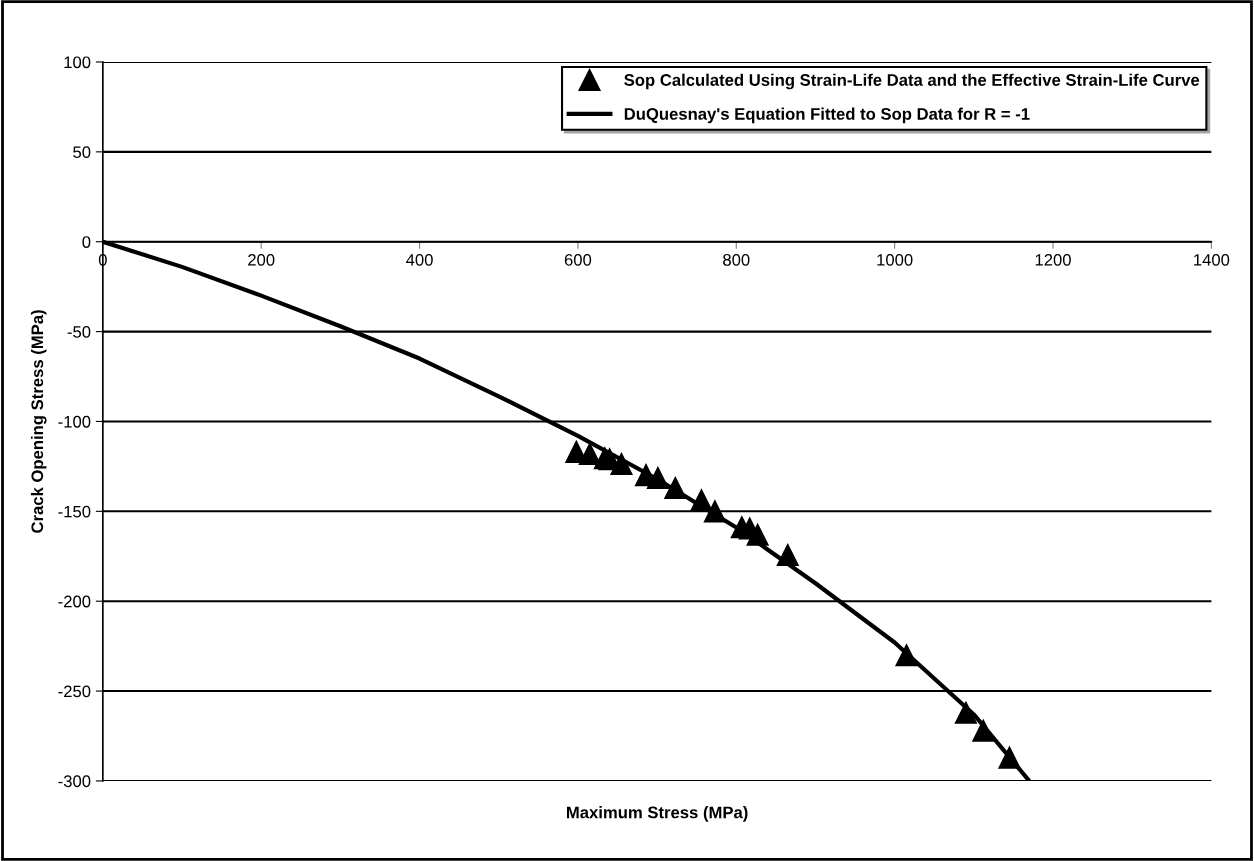  Describe the element at coordinates (82, 152) in the screenshot. I see `y-tick-label: 50` at that location.